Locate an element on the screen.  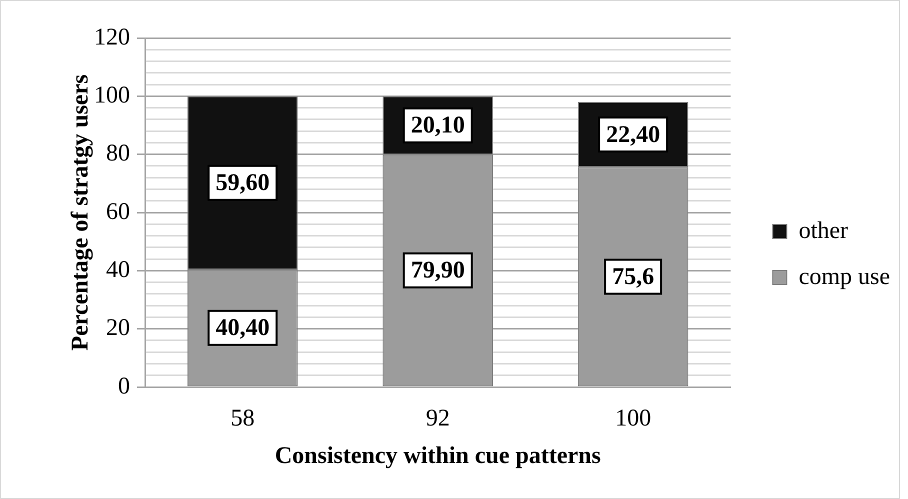
x-tick-label: 100 is located at coordinates (633, 419).